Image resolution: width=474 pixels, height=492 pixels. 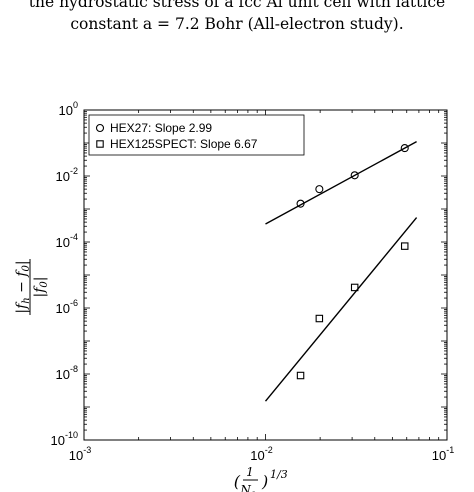 What do you see at coordinates (352, 262) in the screenshot?
I see `data-markers` at bounding box center [352, 262].